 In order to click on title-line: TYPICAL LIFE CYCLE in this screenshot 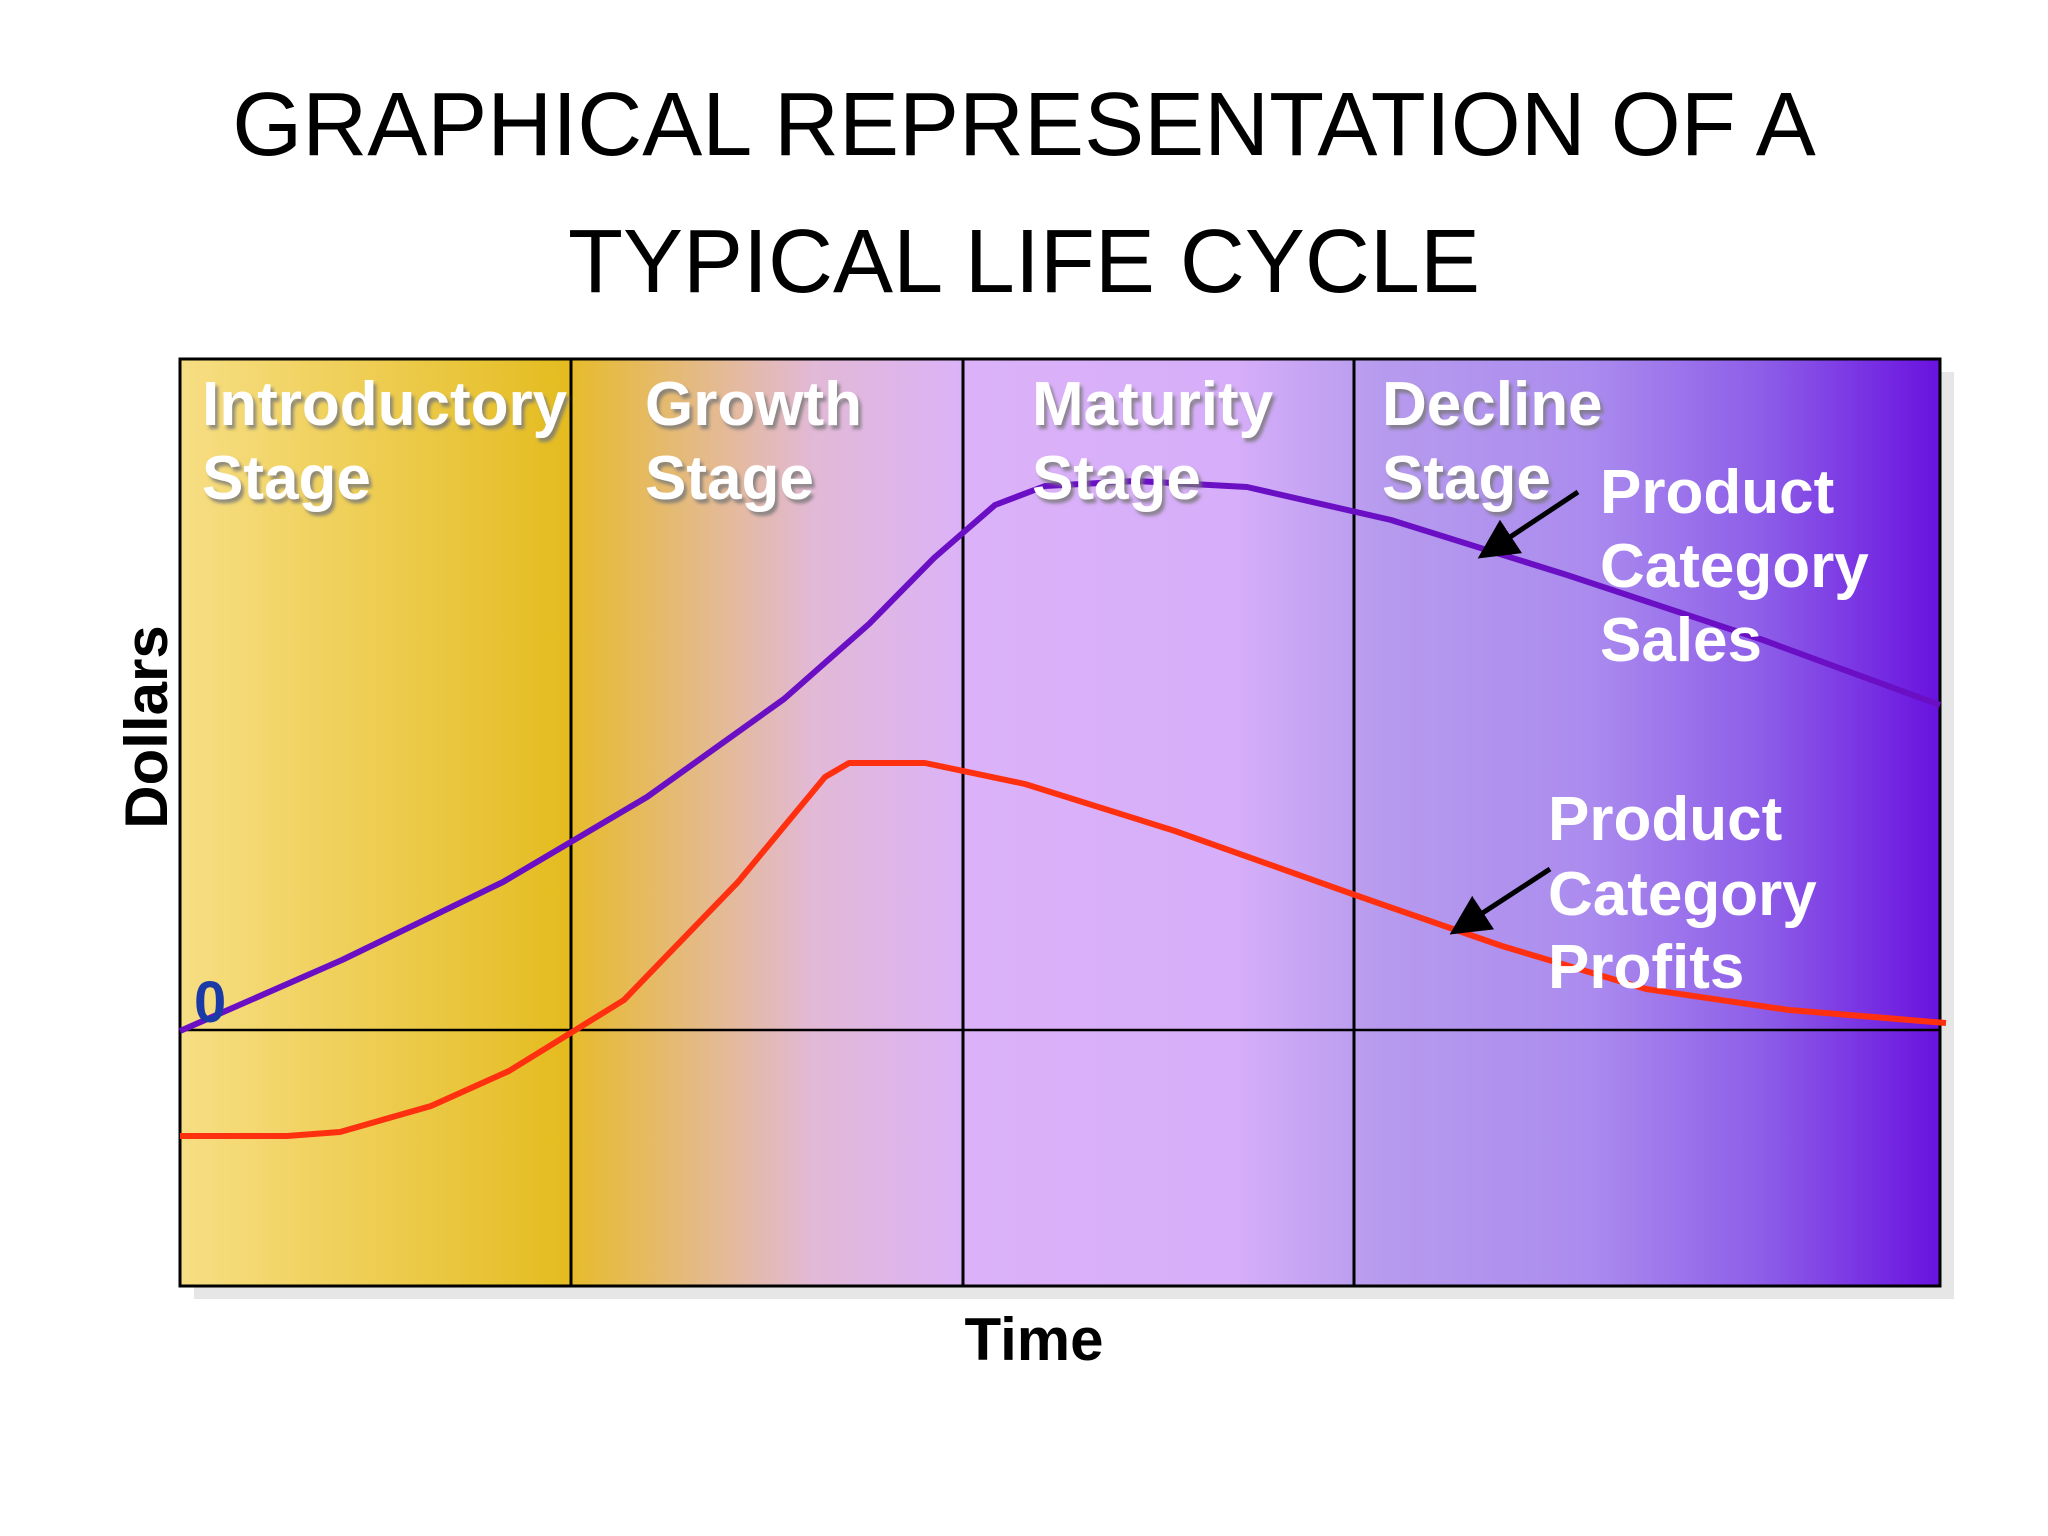, I will do `click(1024, 262)`.